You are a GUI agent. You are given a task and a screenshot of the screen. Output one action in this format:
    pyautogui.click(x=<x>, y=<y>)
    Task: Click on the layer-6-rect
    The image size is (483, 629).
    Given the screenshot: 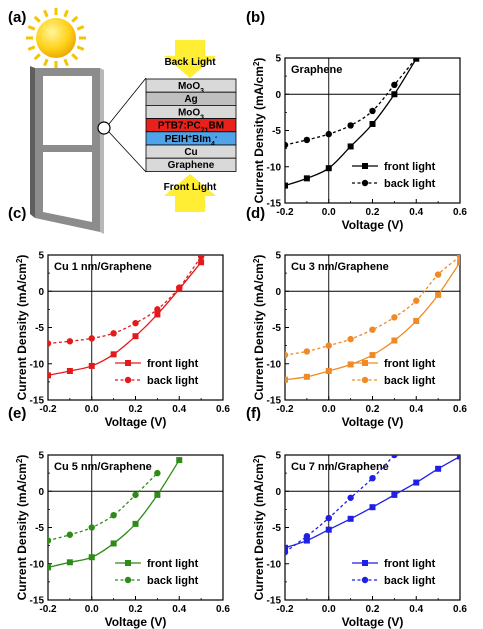 What is the action you would take?
    pyautogui.click(x=191, y=164)
    